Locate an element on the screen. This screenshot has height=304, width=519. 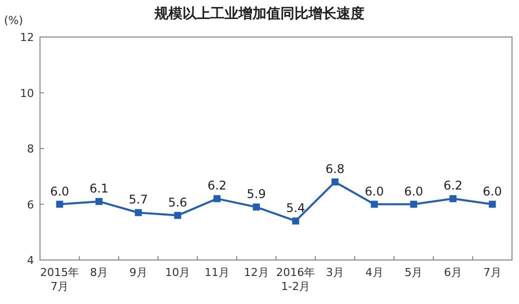
data-label: 5.9 is located at coordinates (256, 194).